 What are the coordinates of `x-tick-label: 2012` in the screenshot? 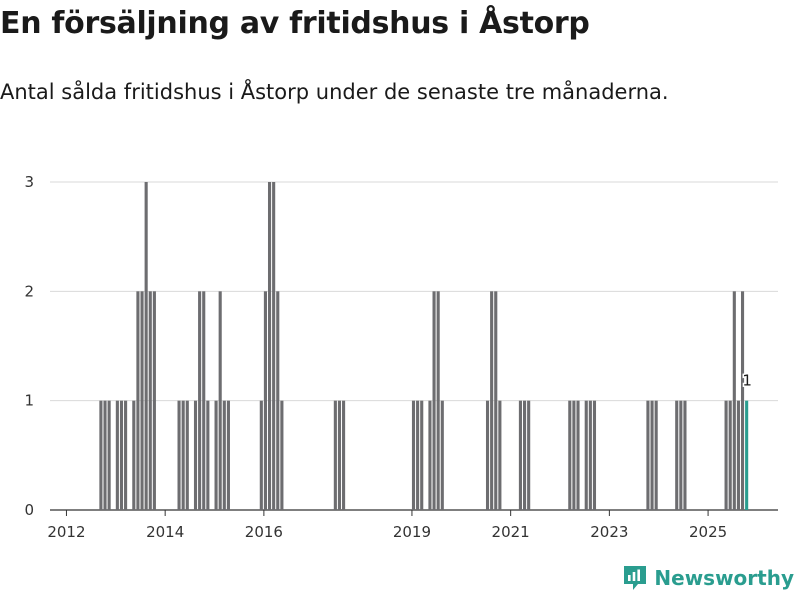 It's located at (66, 532).